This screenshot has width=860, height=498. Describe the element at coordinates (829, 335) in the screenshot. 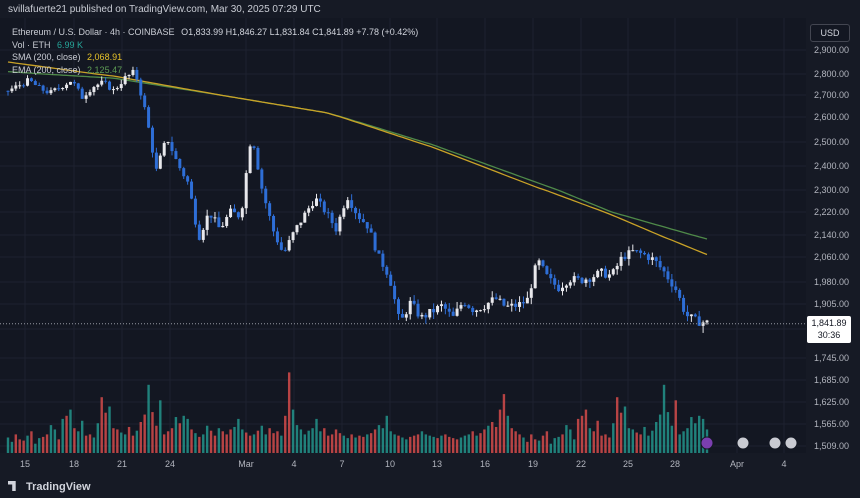

I see `bar-countdown: 30:36` at that location.